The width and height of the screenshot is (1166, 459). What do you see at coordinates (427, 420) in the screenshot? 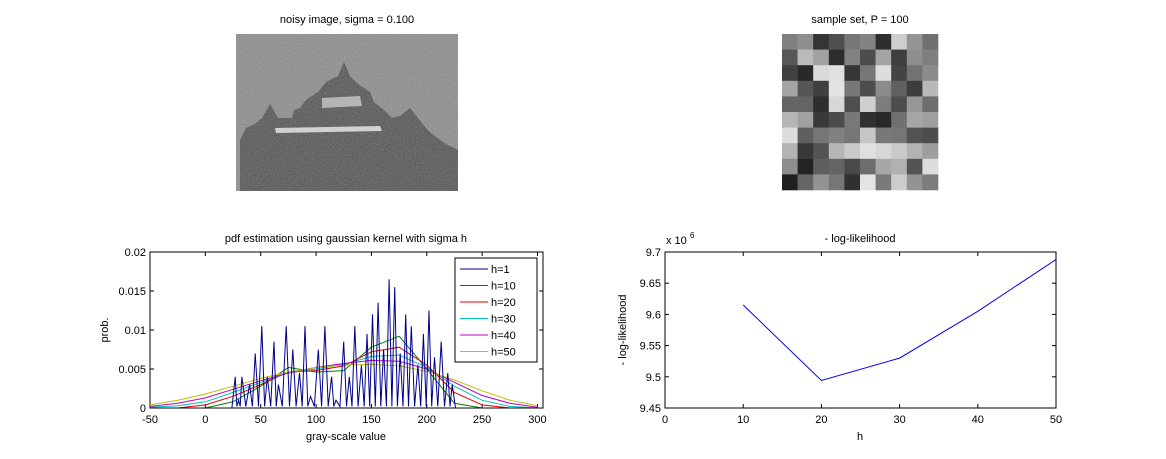
I see `x-tick-label: 200` at bounding box center [427, 420].